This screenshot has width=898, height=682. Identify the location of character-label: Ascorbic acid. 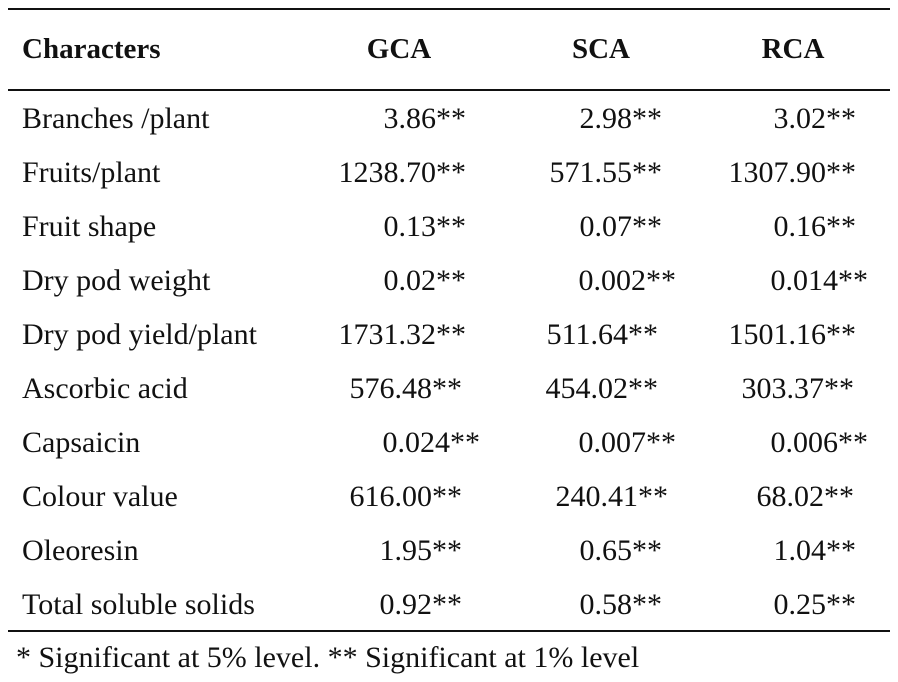
(105, 388).